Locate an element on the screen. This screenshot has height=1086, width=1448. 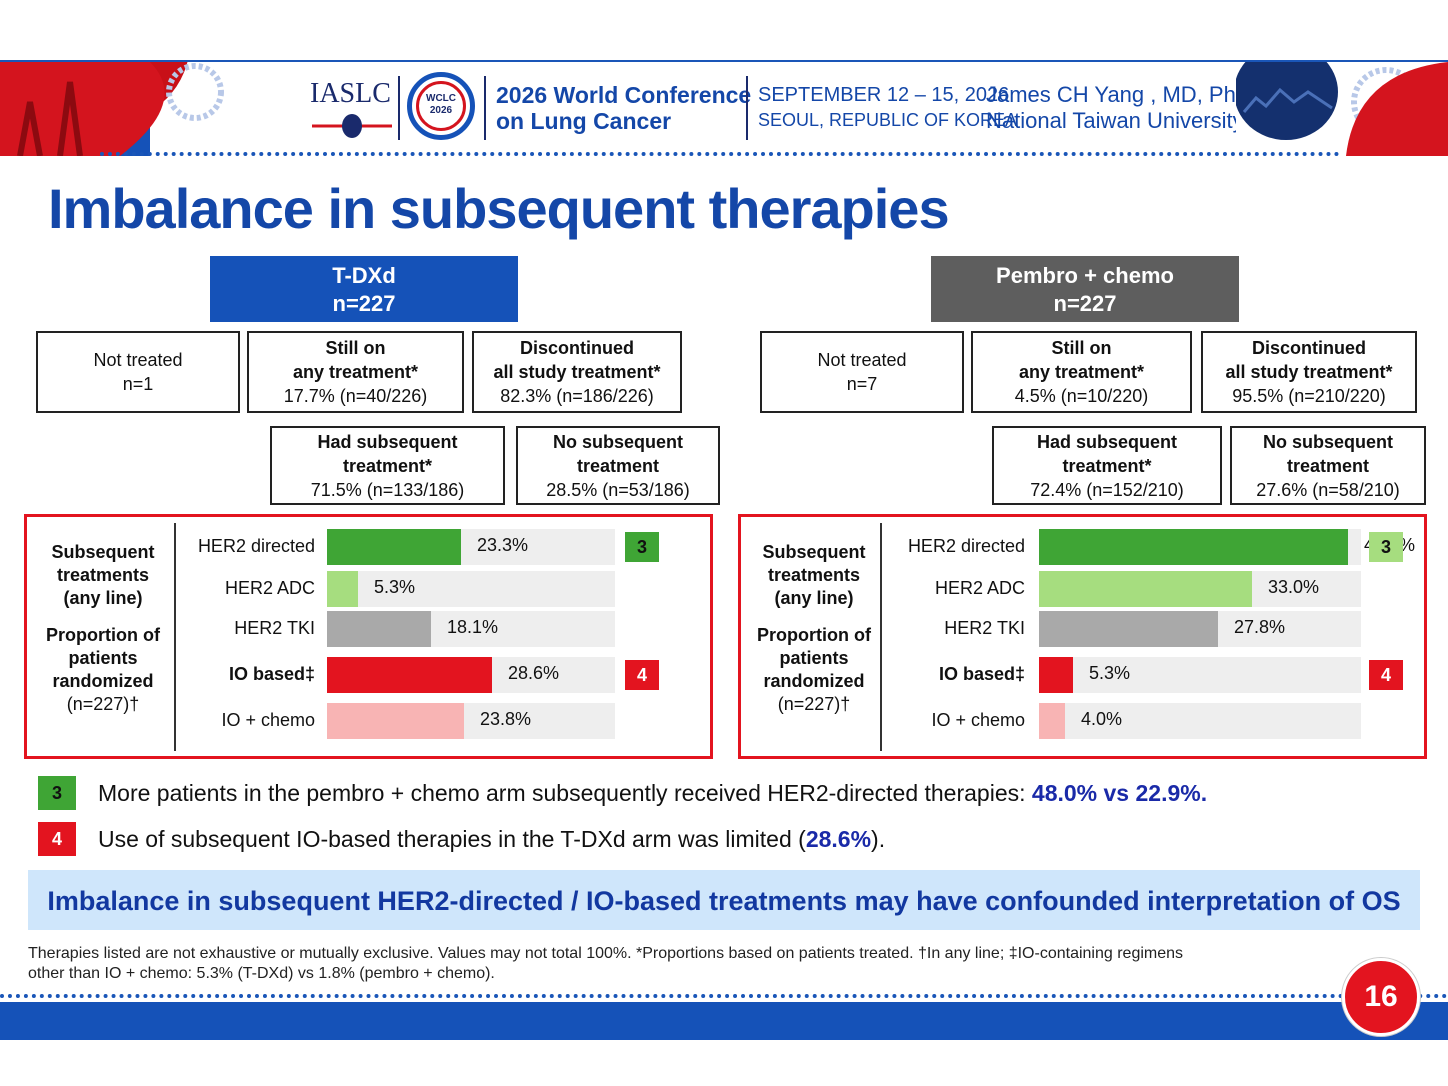
flow-box-label: Not treated is located at coordinates (862, 360).